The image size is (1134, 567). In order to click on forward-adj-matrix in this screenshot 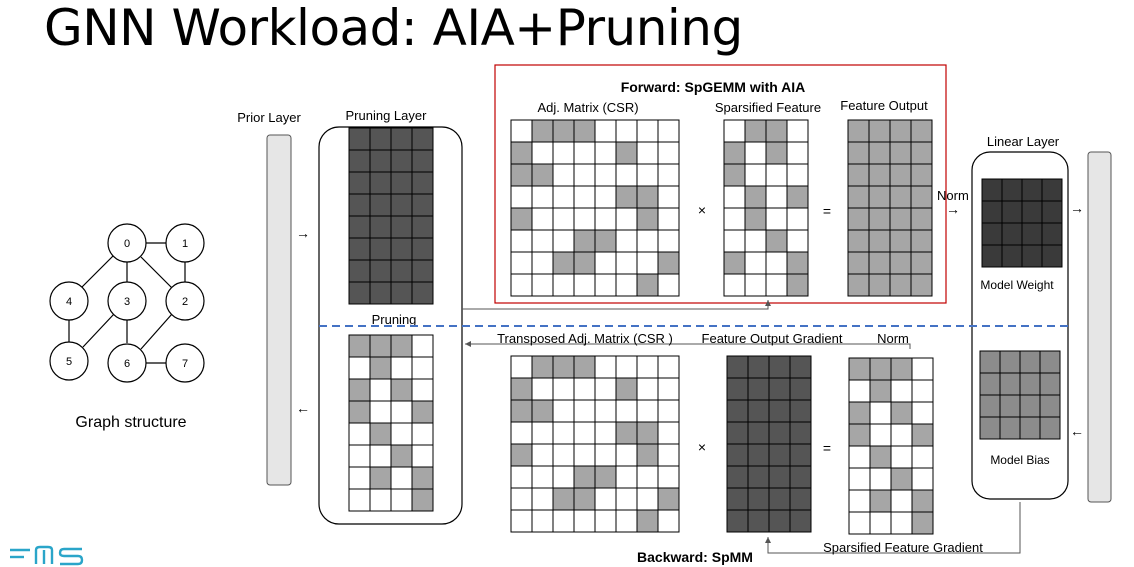, I will do `click(595, 208)`.